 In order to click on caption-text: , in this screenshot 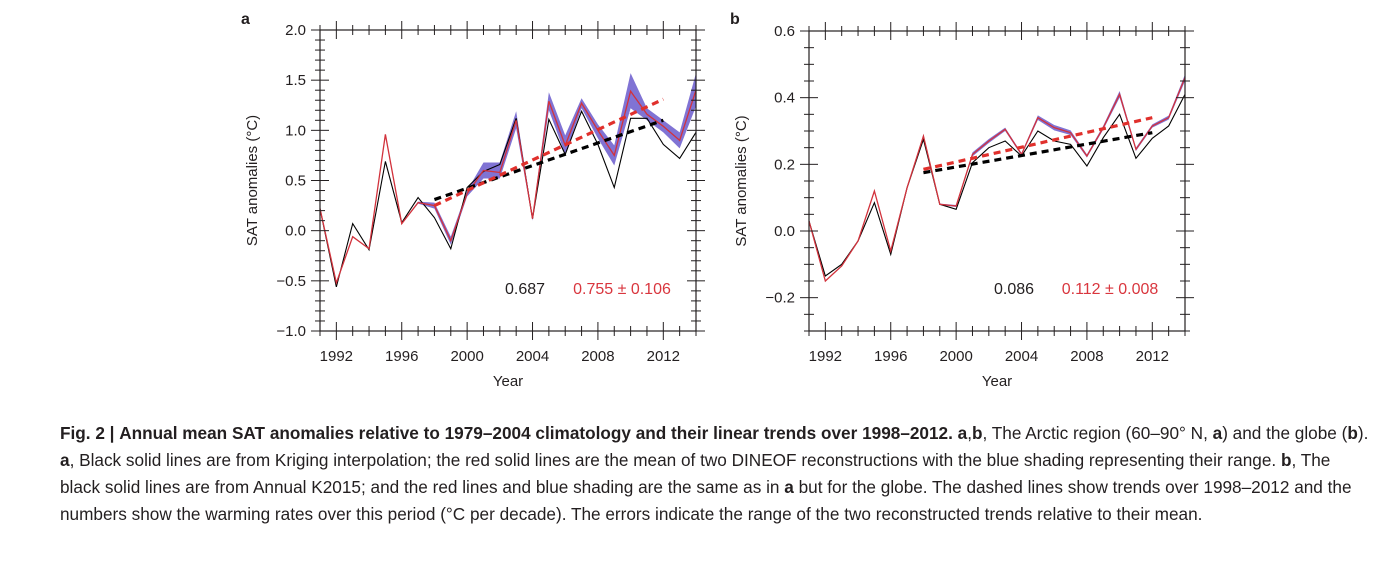, I will do `click(970, 433)`.